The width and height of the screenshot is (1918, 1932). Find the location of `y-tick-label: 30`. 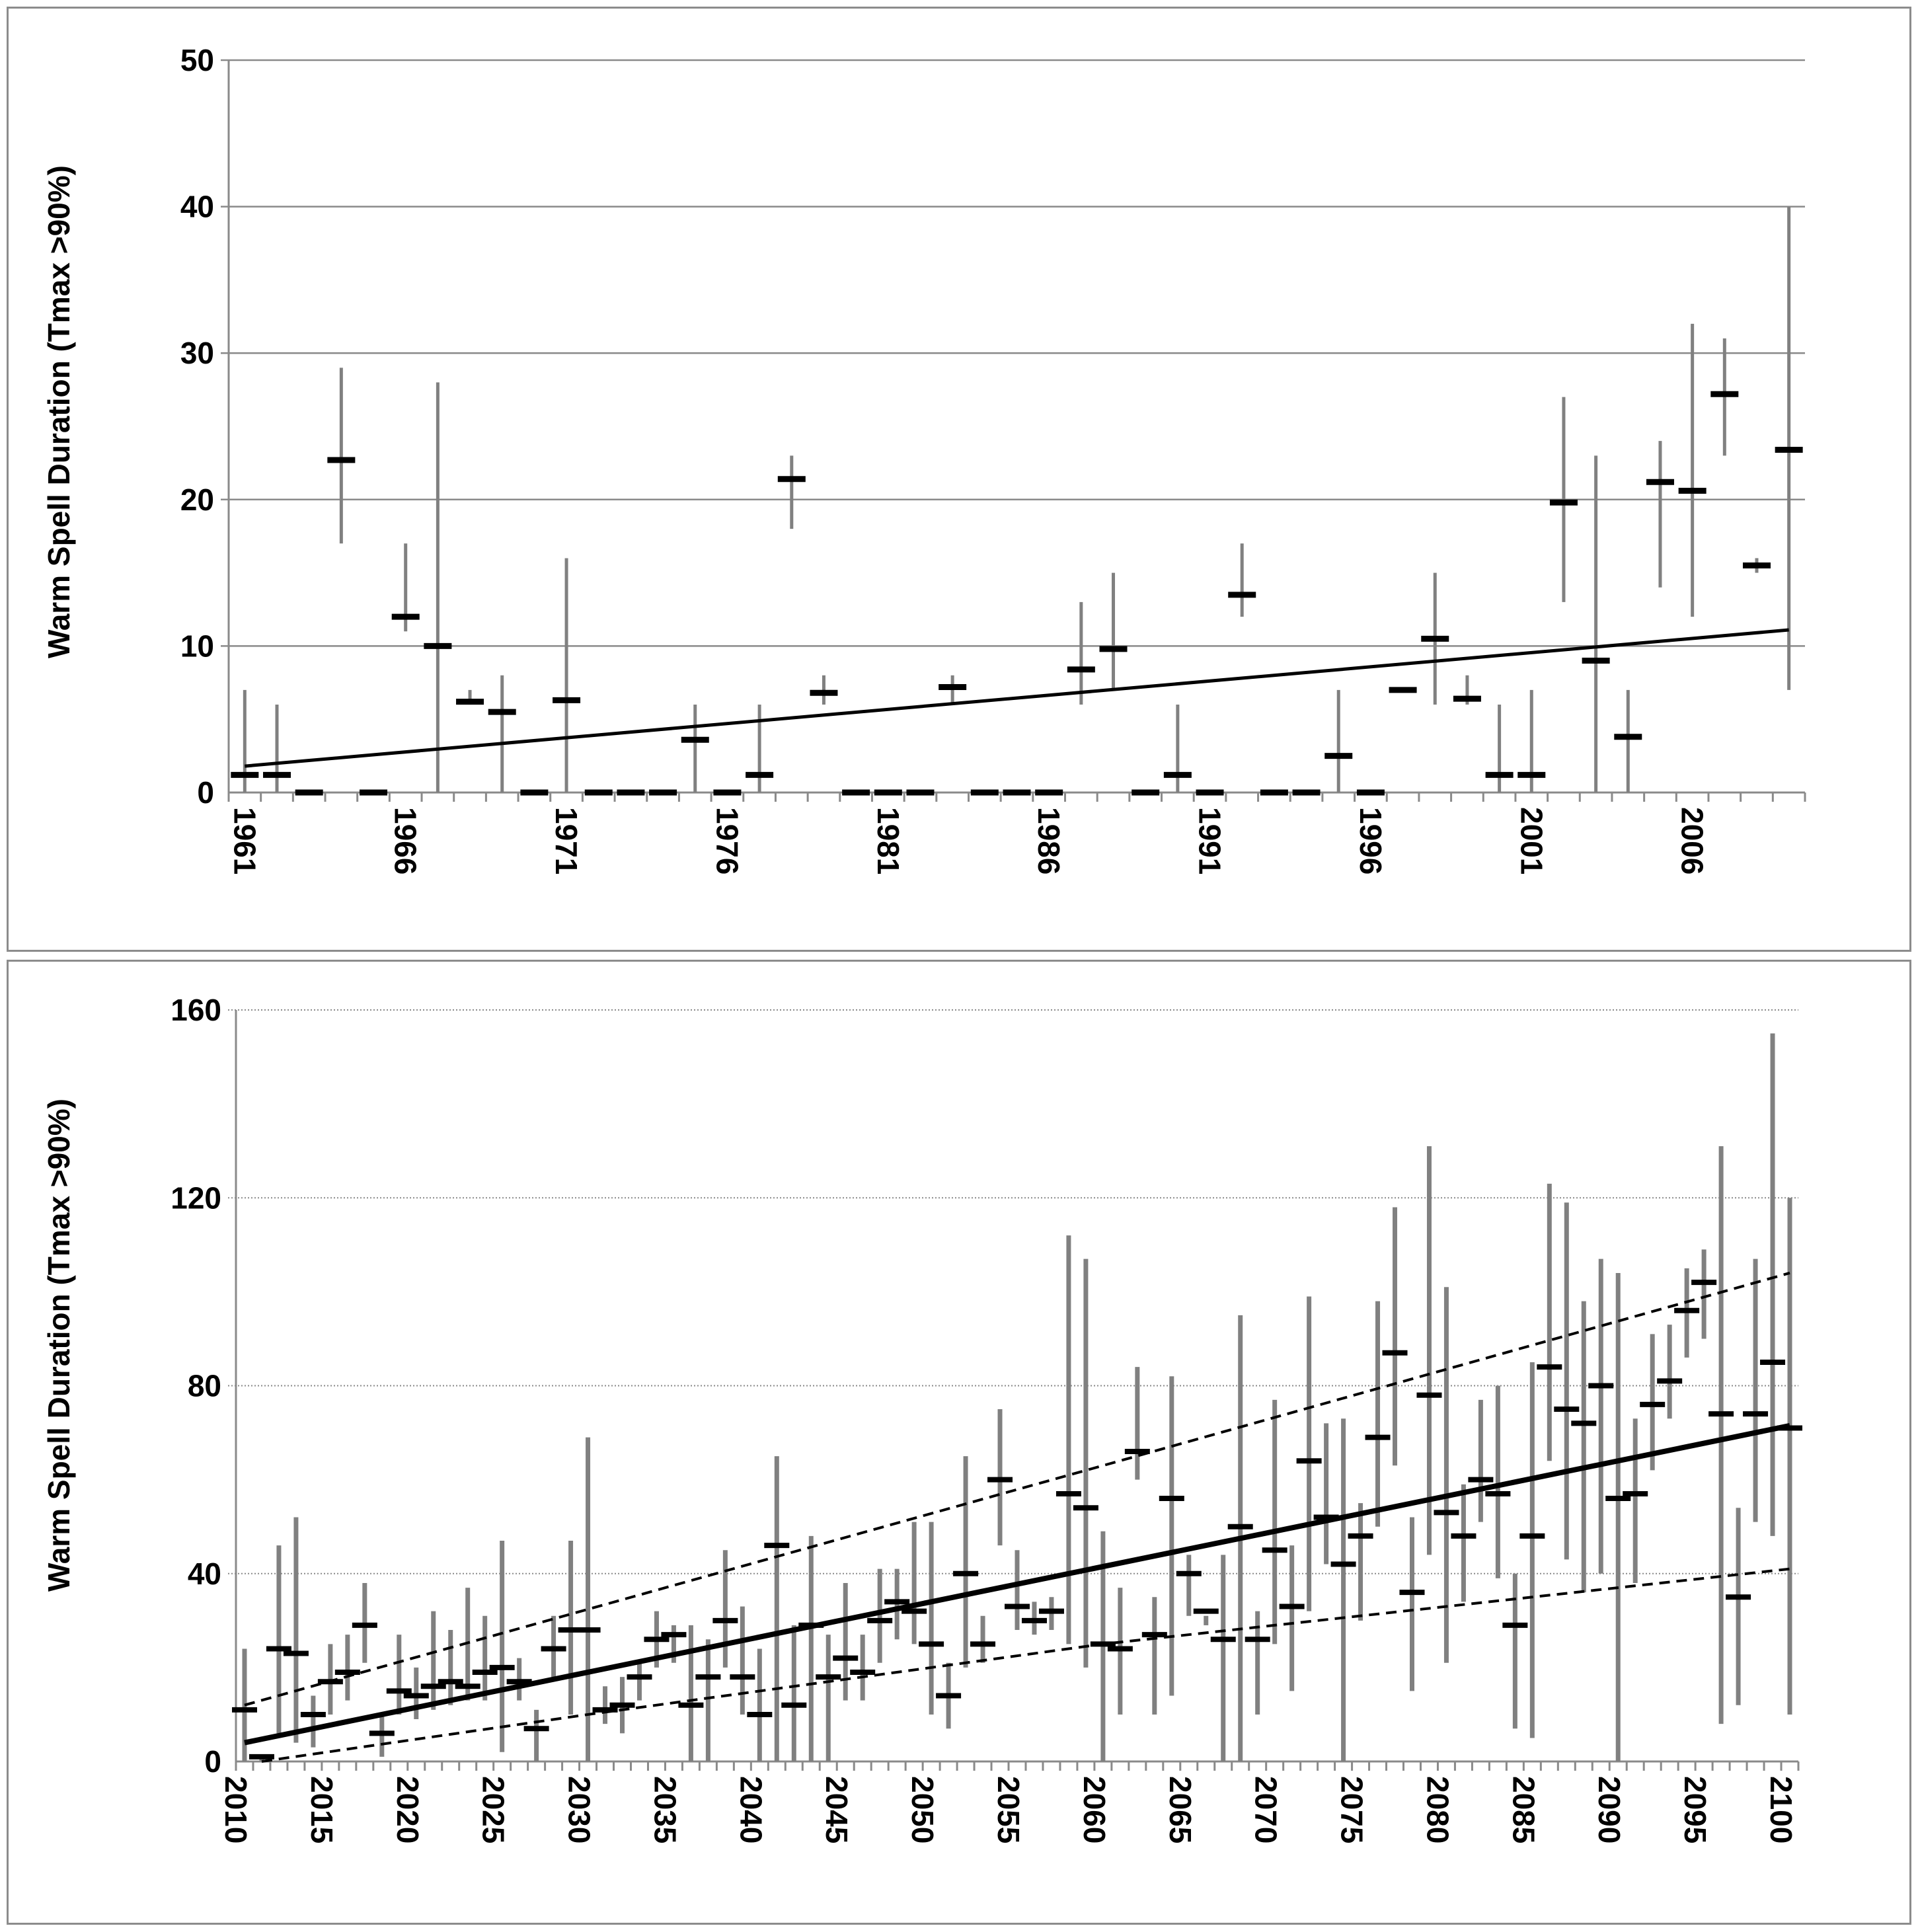

y-tick-label: 30 is located at coordinates (197, 353).